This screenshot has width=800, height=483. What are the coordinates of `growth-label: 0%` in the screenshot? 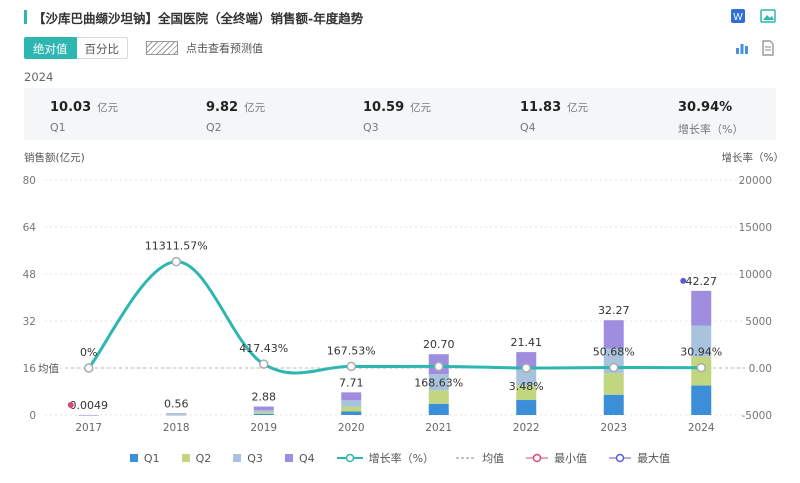 It's located at (88, 352).